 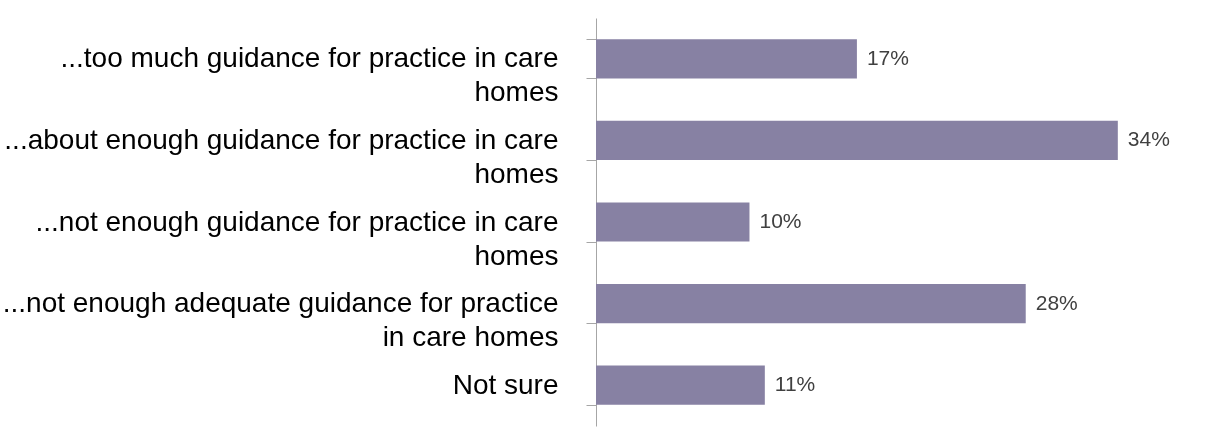 I want to click on y-tick-label: Not sure, so click(x=505, y=384).